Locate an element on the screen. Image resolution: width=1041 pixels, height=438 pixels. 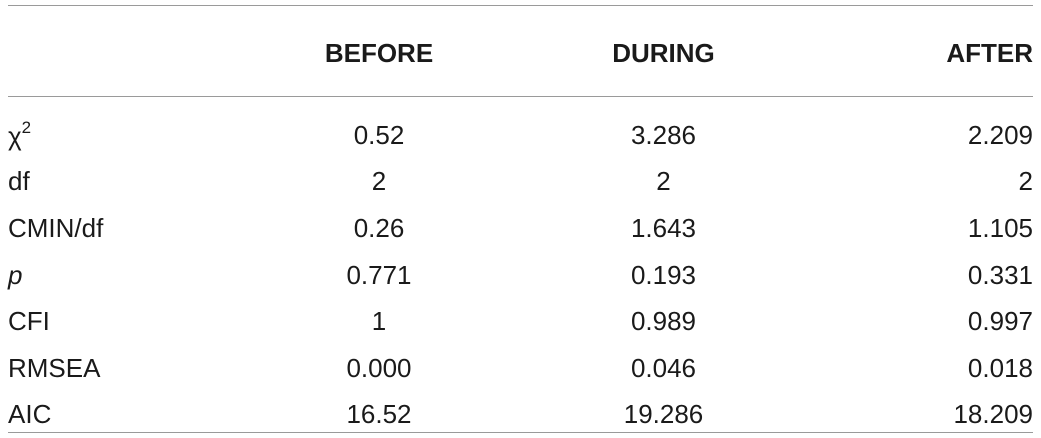
cell-before: 0.52 is located at coordinates (379, 134).